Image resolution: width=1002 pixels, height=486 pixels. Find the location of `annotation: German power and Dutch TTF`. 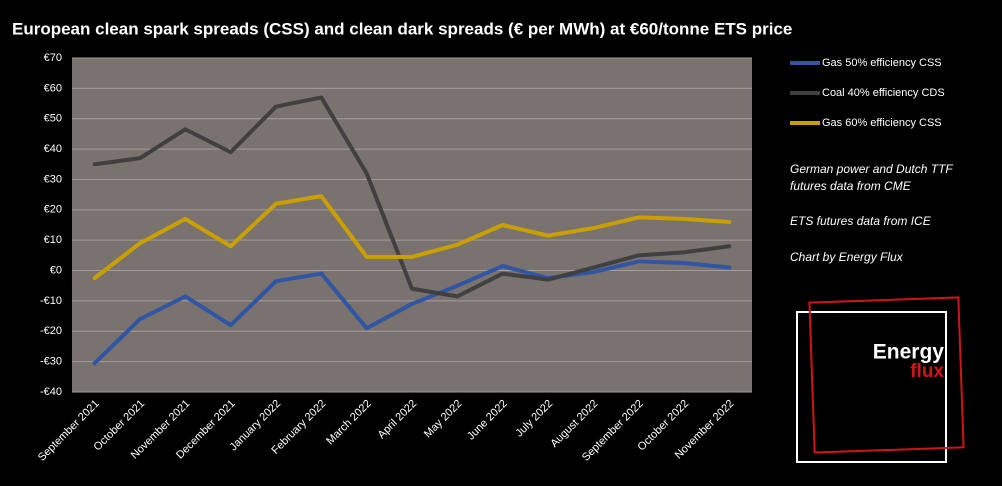

annotation: German power and Dutch TTF is located at coordinates (871, 169).